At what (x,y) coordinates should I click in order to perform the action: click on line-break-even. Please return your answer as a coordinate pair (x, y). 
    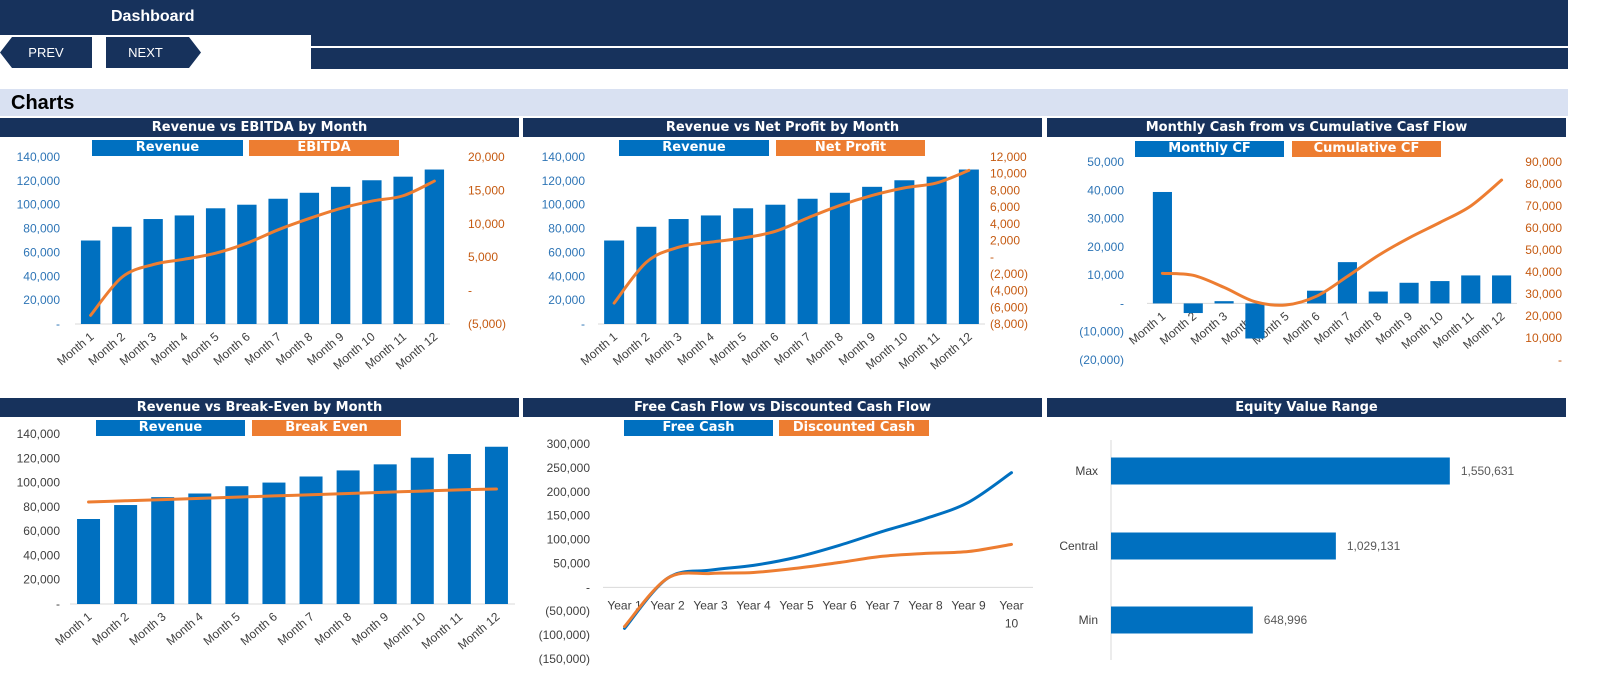
    Looking at the image, I should click on (292, 495).